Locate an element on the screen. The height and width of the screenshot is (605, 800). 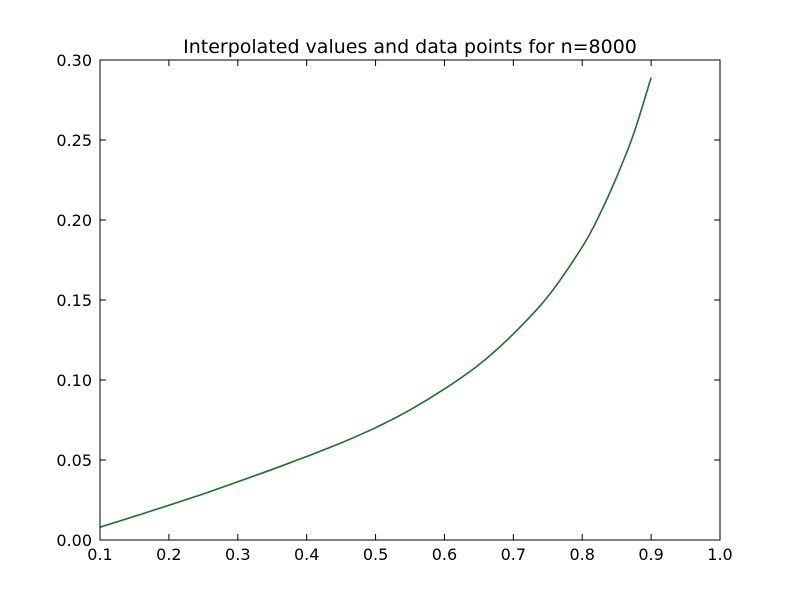
x-tick-label: 0.9 is located at coordinates (650, 554).